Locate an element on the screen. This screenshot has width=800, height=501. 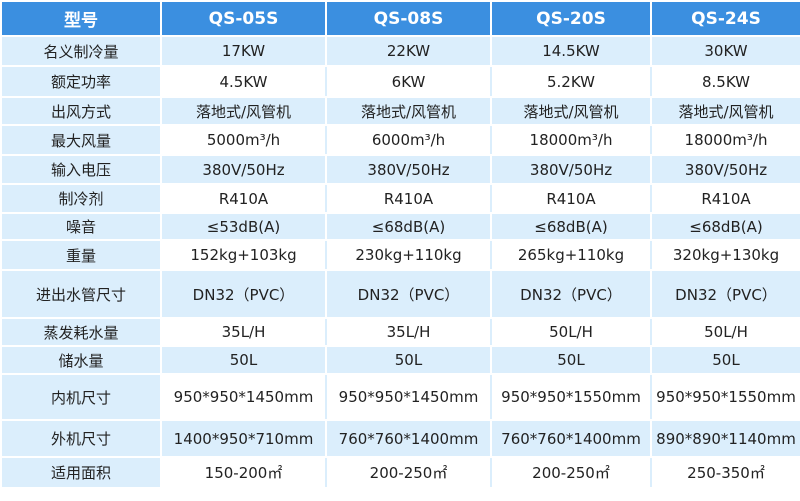
cell: 17KW is located at coordinates (243, 51).